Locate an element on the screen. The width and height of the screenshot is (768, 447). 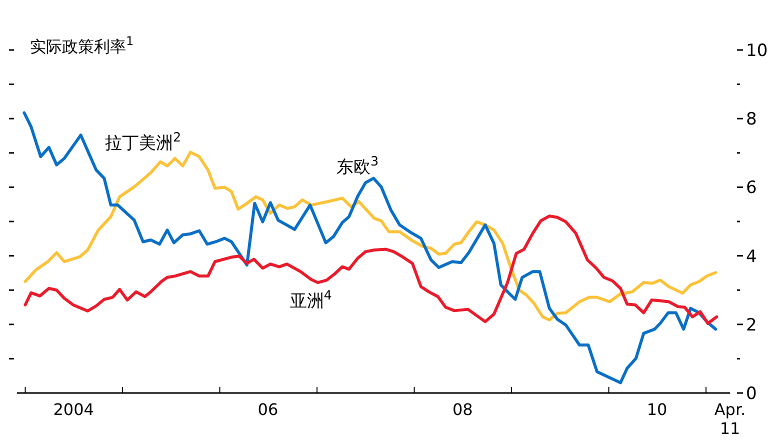
series-label: 亚洲$^{4}$ is located at coordinates (311, 300).